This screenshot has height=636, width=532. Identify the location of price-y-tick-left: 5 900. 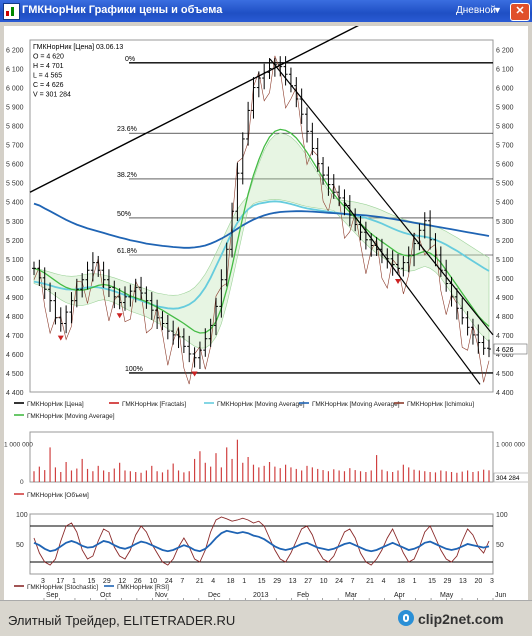
(15, 108).